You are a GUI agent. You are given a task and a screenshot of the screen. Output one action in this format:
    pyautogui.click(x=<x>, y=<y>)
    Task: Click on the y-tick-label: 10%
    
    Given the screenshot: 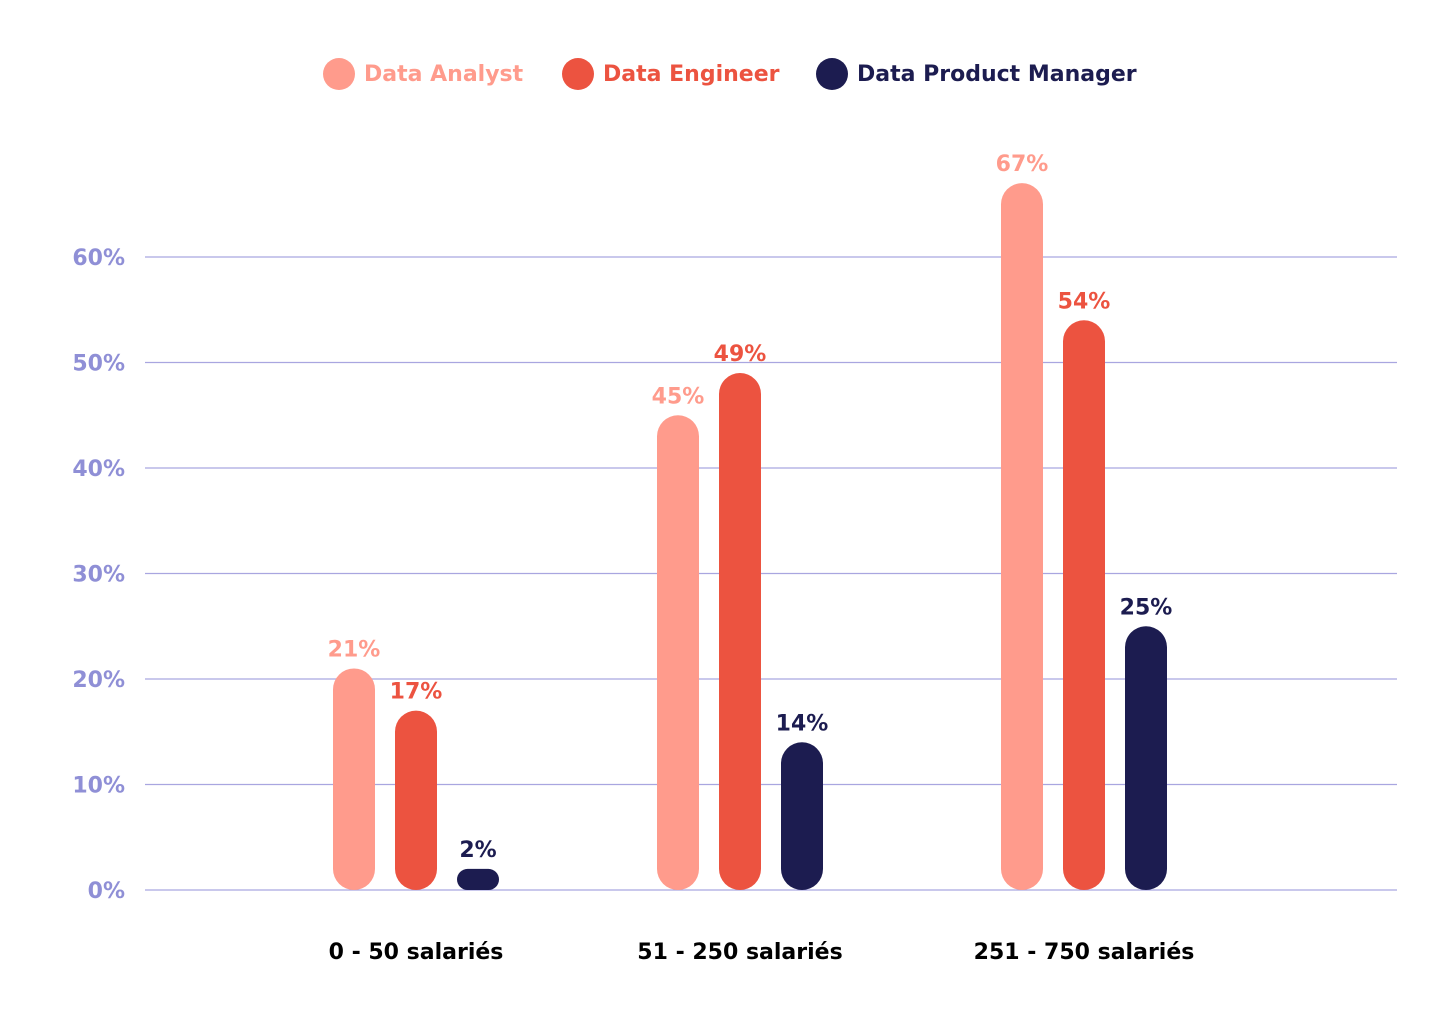 What is the action you would take?
    pyautogui.click(x=98, y=786)
    